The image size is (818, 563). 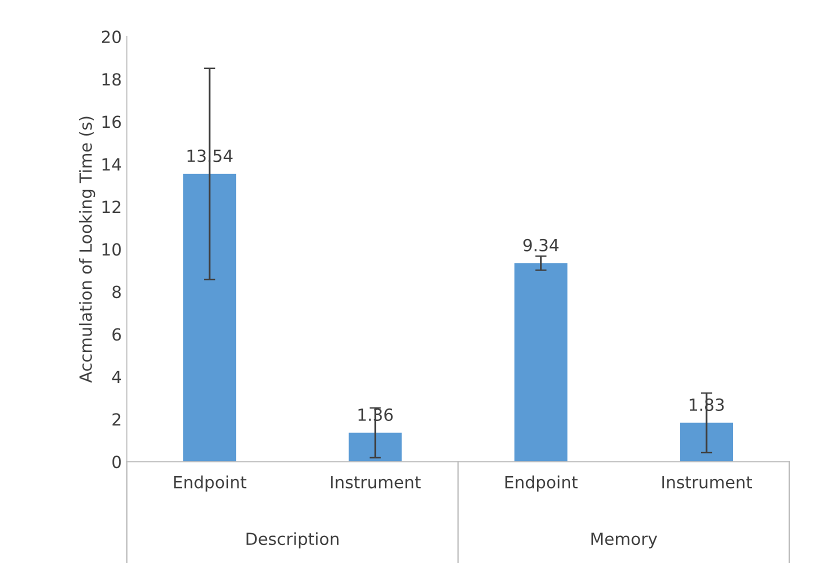 I want to click on y-axis-title: Accmulation of Looking Time (s), so click(x=87, y=249).